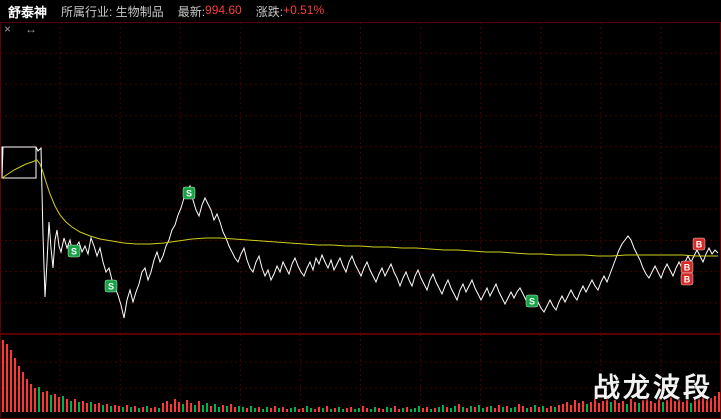 This screenshot has width=721, height=419. Describe the element at coordinates (304, 9) in the screenshot. I see `change-value: +0.51%` at that location.